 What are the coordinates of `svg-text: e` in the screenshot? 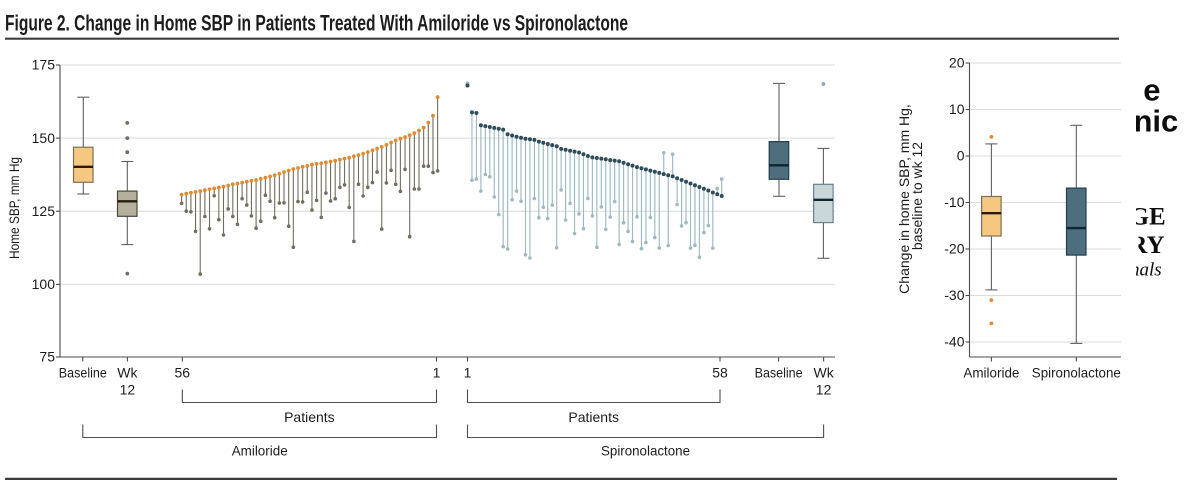 It's located at (1151, 90).